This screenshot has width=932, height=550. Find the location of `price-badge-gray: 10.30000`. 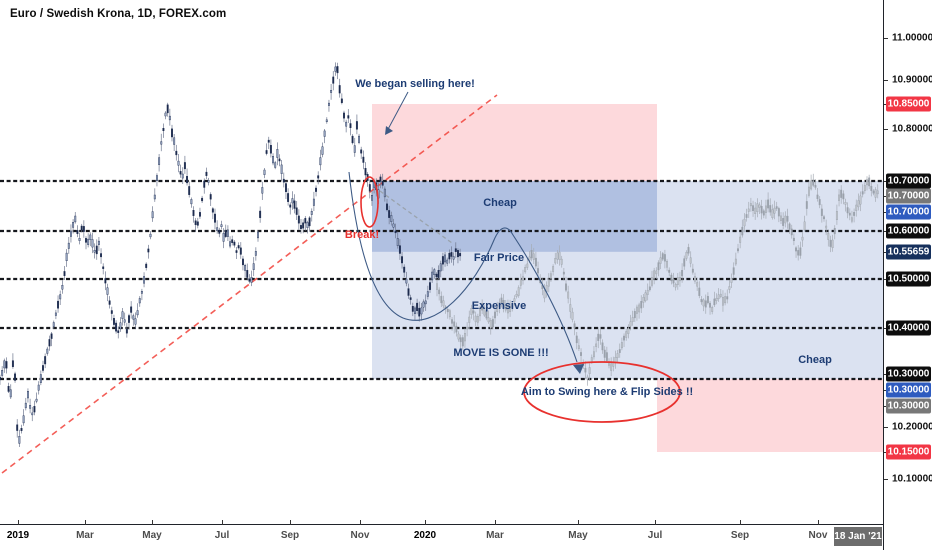

price-badge-gray: 10.30000 is located at coordinates (908, 406).